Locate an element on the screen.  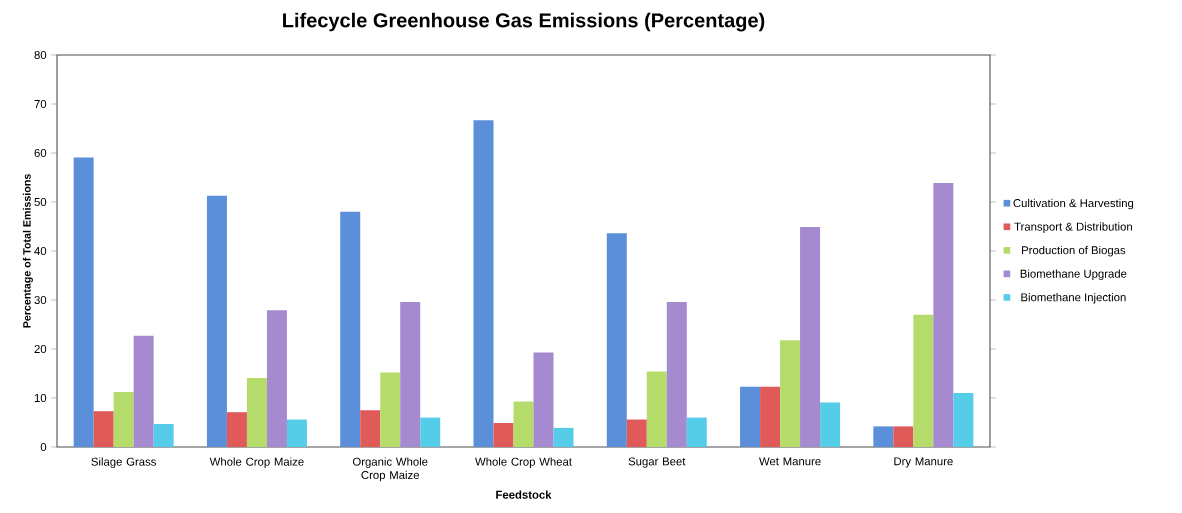
y-tick-label: 30 is located at coordinates (40, 299).